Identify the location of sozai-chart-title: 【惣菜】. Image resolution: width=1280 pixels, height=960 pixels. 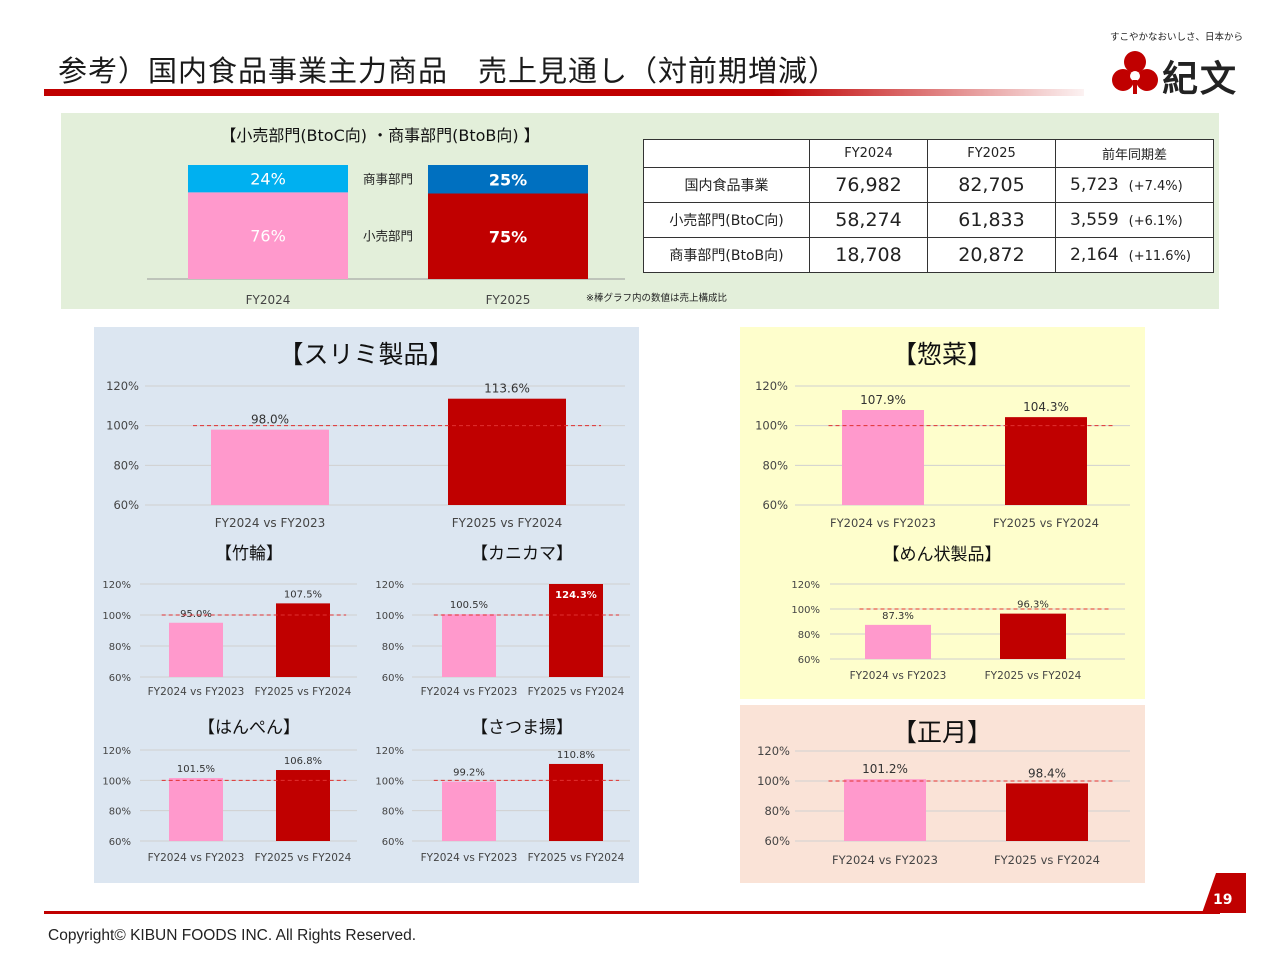
(942, 354).